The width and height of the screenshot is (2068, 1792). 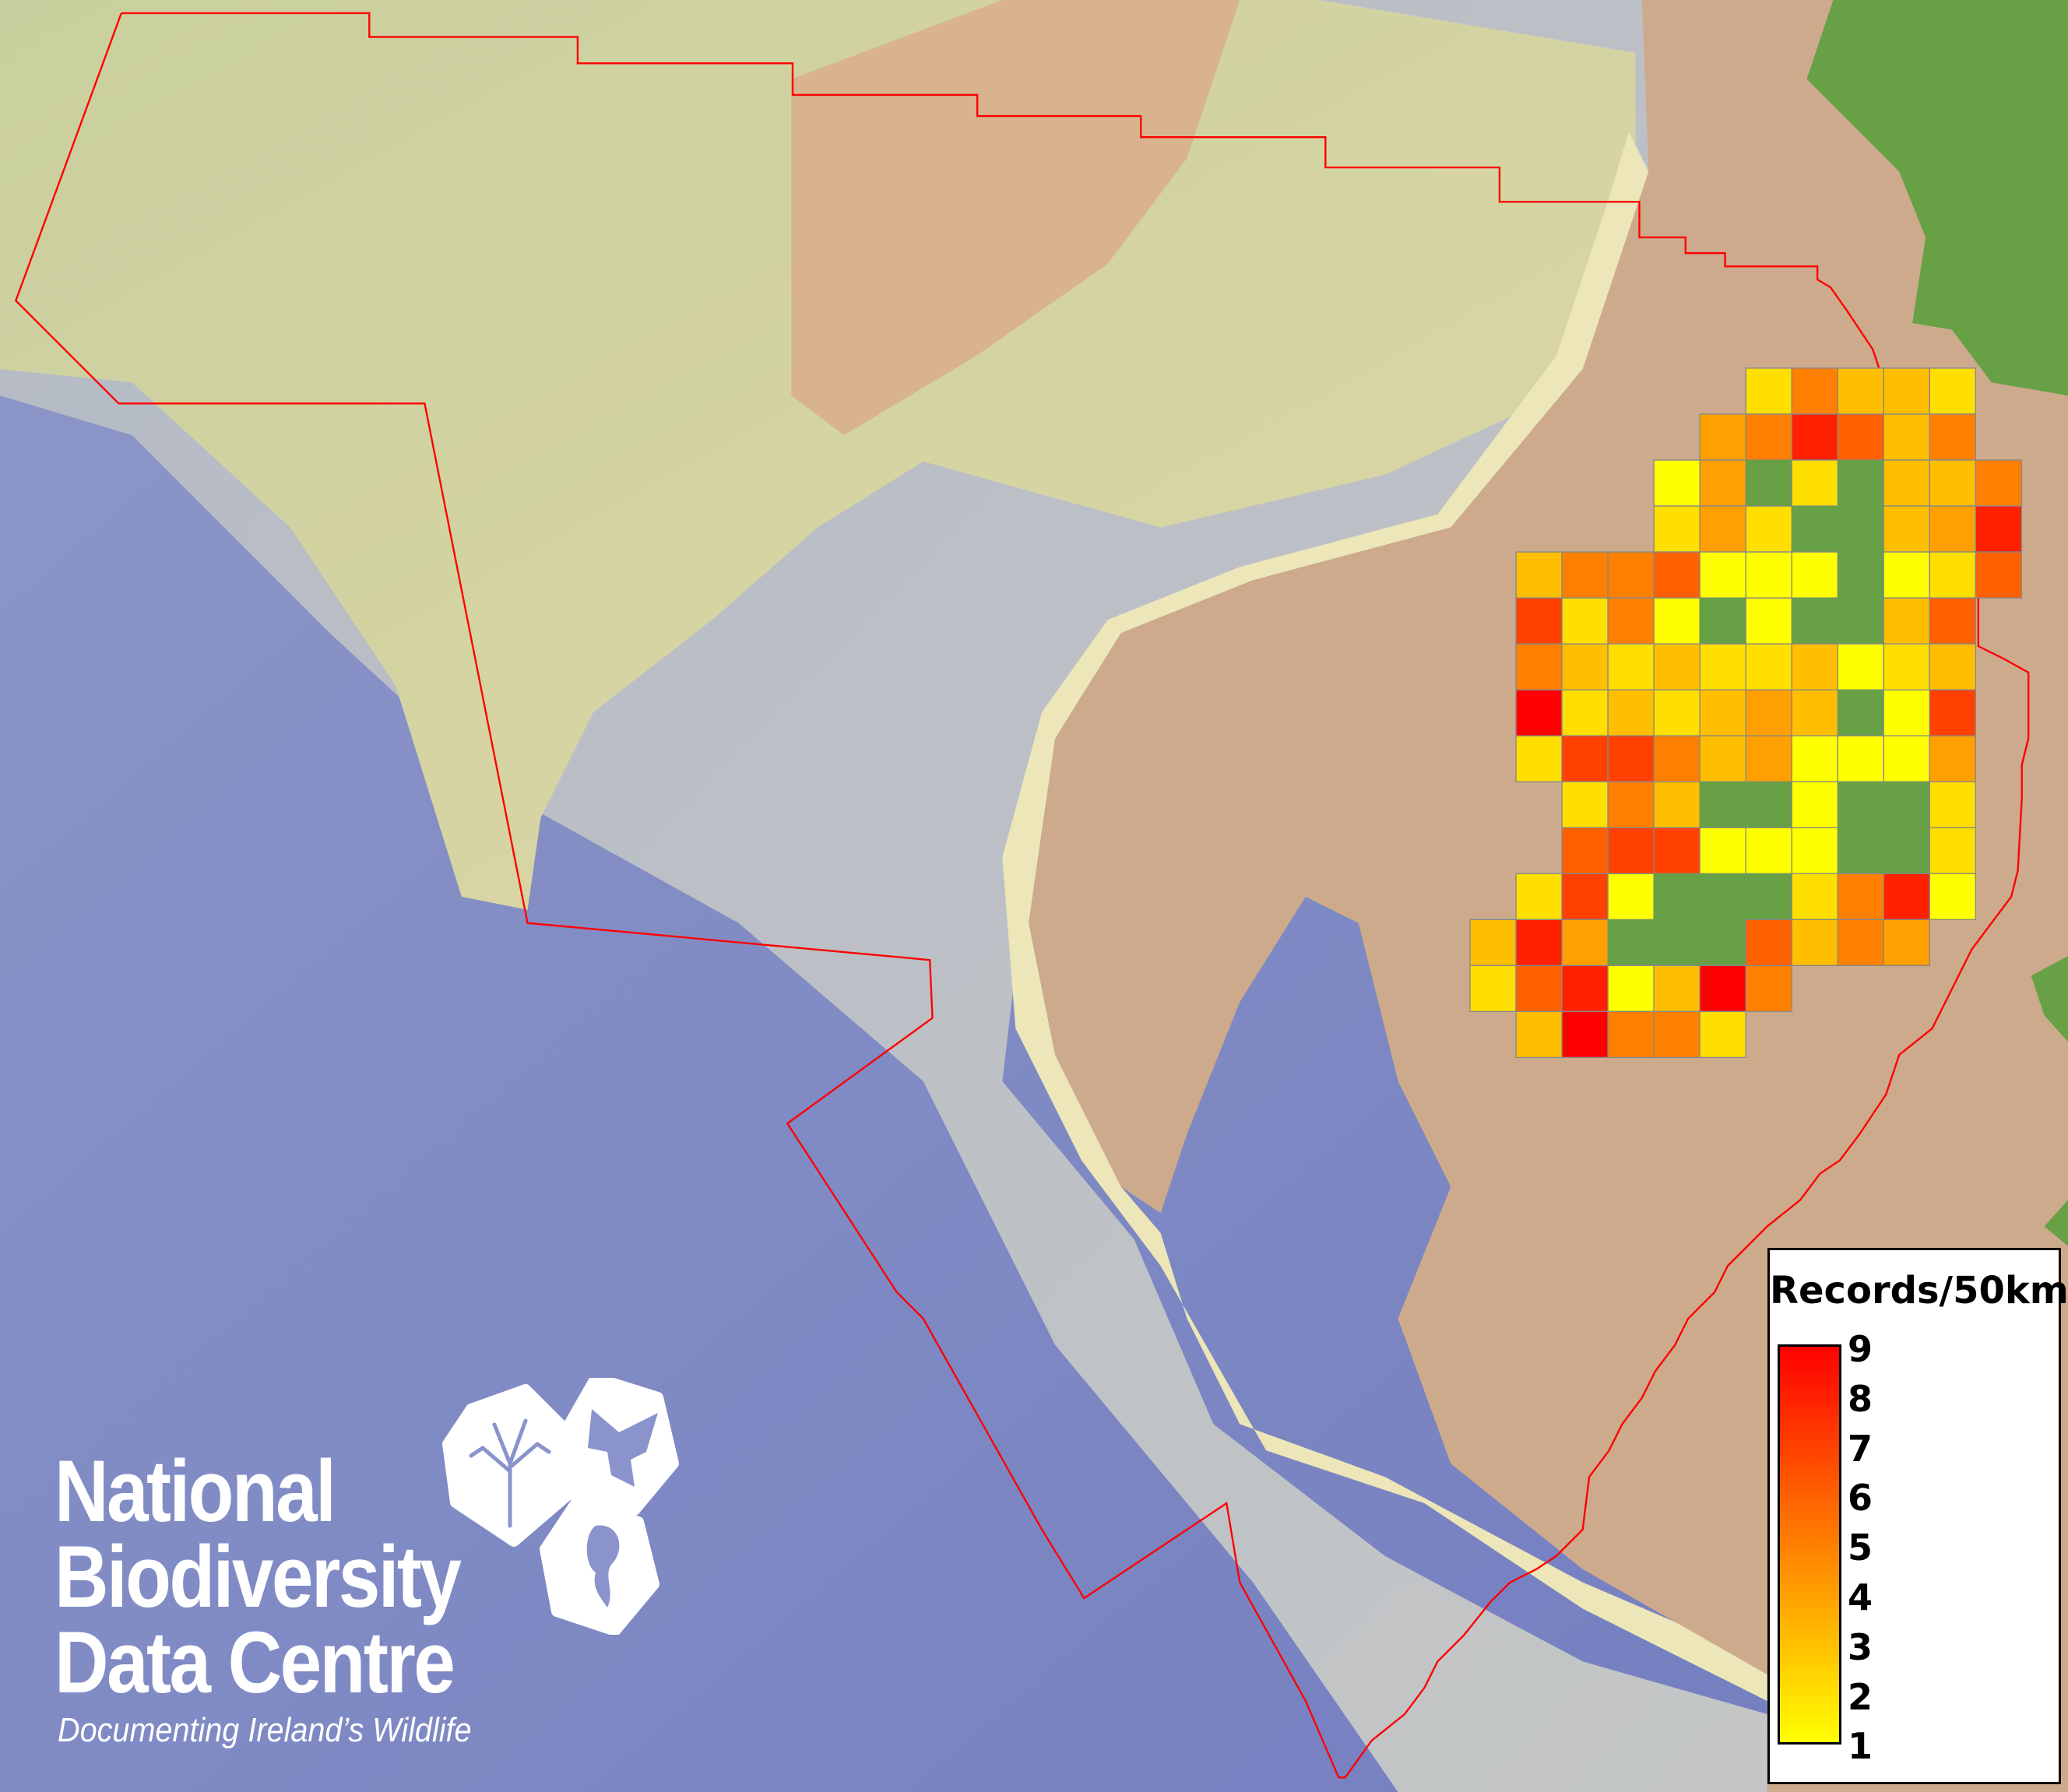 I want to click on logo-mark, so click(x=560, y=1506).